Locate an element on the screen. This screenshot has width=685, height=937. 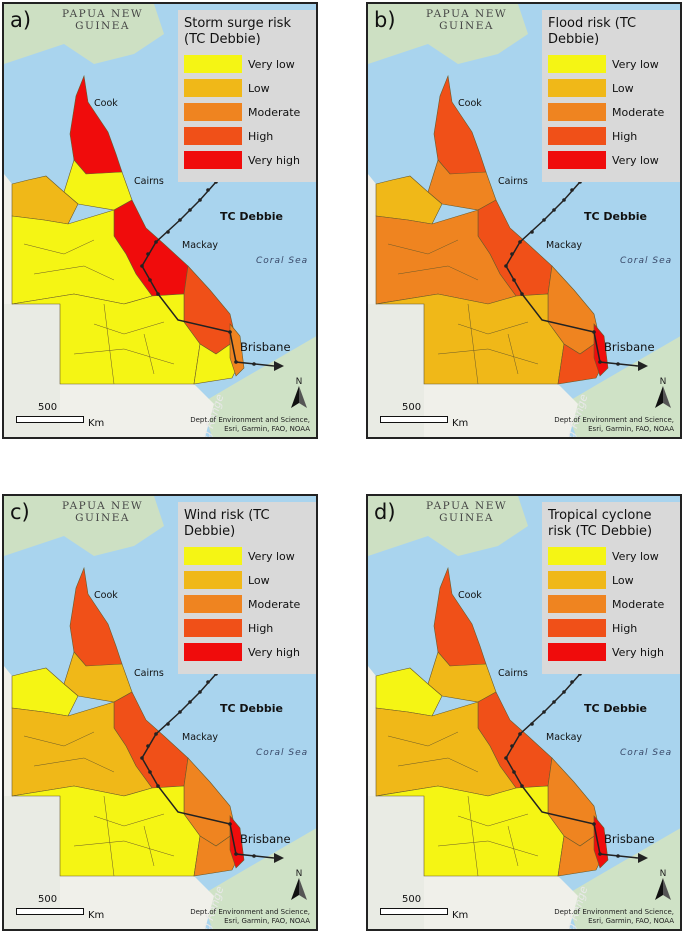
legend-label: High is located at coordinates (261, 136).